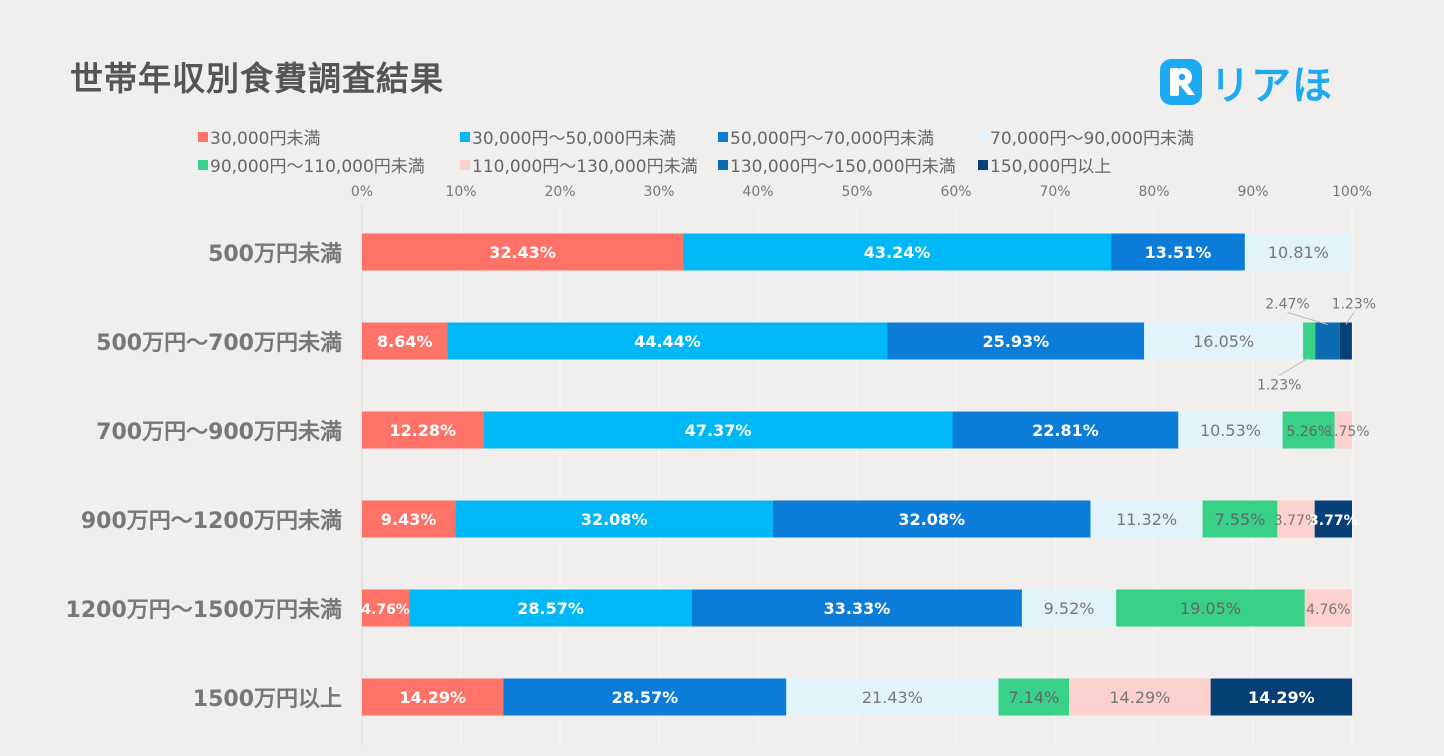  What do you see at coordinates (1352, 192) in the screenshot?
I see `x-tick-label: 100%` at bounding box center [1352, 192].